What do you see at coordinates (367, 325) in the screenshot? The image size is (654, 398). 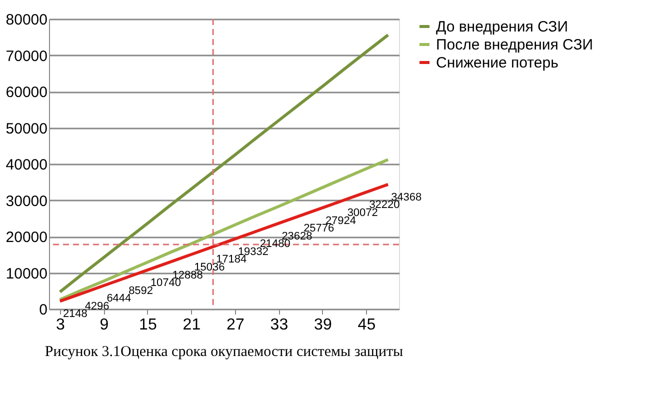 I see `x-tick-label: 45` at bounding box center [367, 325].